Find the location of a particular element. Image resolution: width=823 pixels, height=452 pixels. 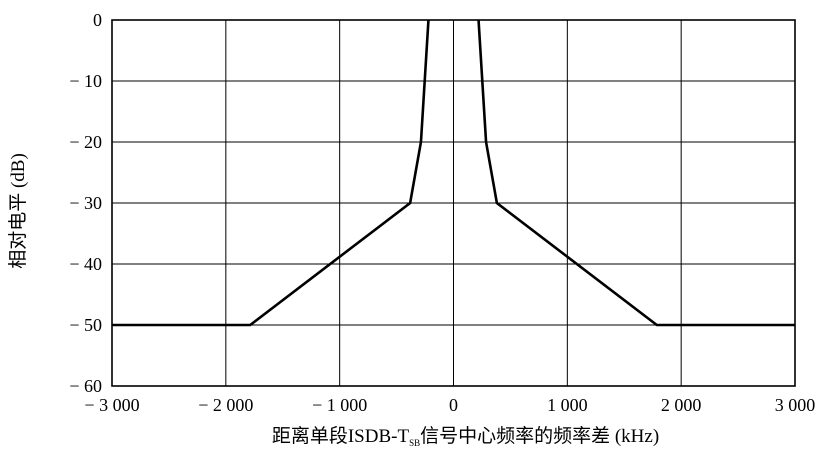

y-tick-label: − 50 is located at coordinates (85, 325).